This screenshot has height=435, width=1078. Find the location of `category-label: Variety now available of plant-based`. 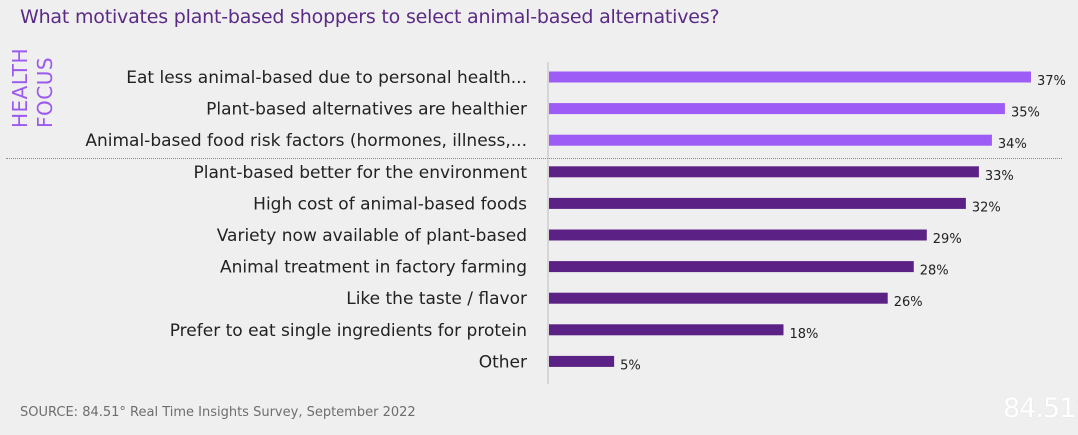

category-label: Variety now available of plant-based is located at coordinates (372, 236).